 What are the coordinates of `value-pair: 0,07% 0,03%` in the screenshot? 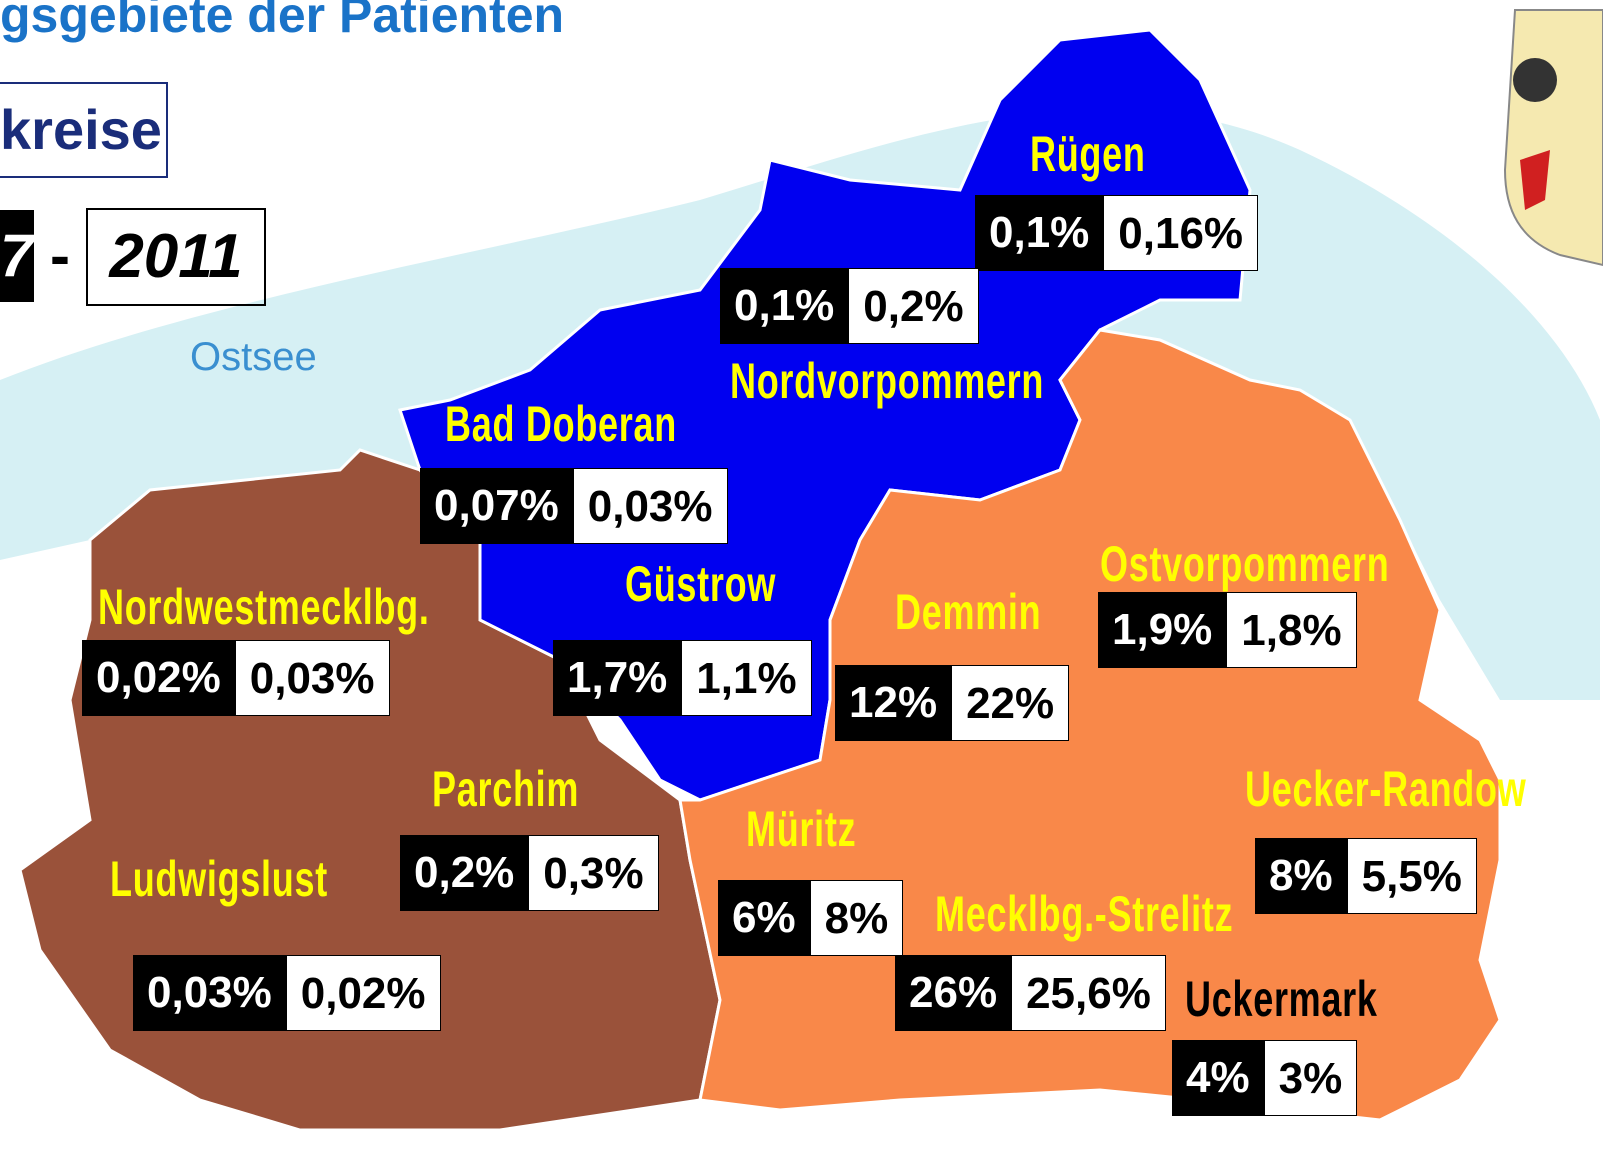 It's located at (574, 506).